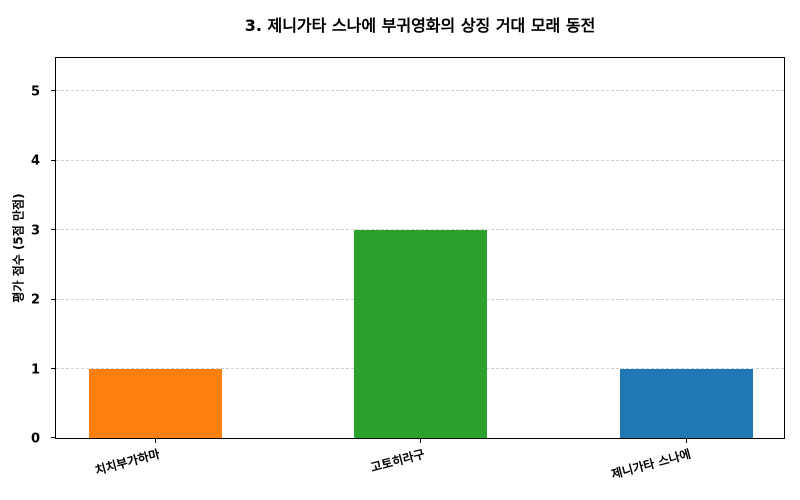 The image size is (800, 500). I want to click on bar-zenigata-sunae, so click(686, 403).